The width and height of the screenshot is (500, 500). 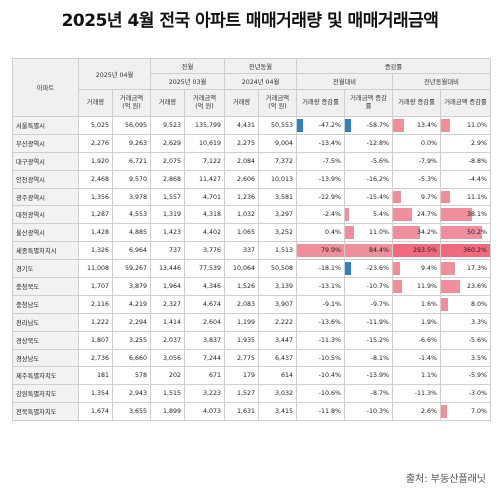 I want to click on header-amount: 거래금액 (억 원), so click(x=205, y=103).